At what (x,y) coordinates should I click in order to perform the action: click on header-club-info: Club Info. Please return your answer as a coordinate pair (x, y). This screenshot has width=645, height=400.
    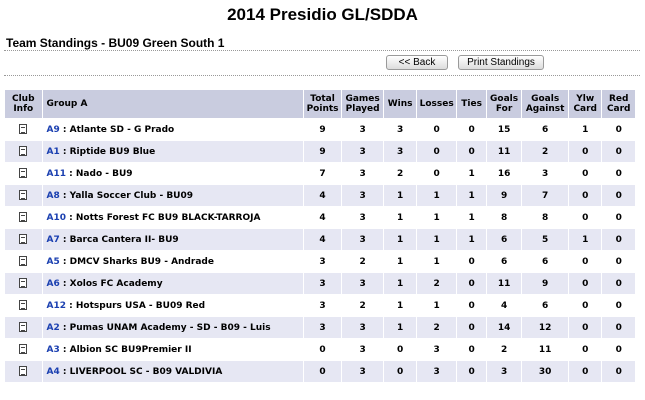
    Looking at the image, I should click on (23, 104).